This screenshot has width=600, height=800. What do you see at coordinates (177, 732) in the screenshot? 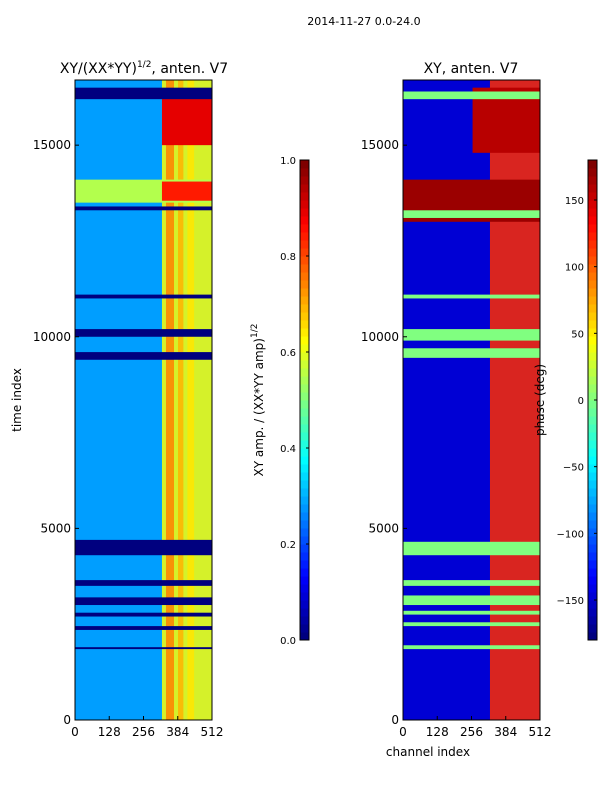
I see `amp-x-tick-label: 384` at bounding box center [177, 732].